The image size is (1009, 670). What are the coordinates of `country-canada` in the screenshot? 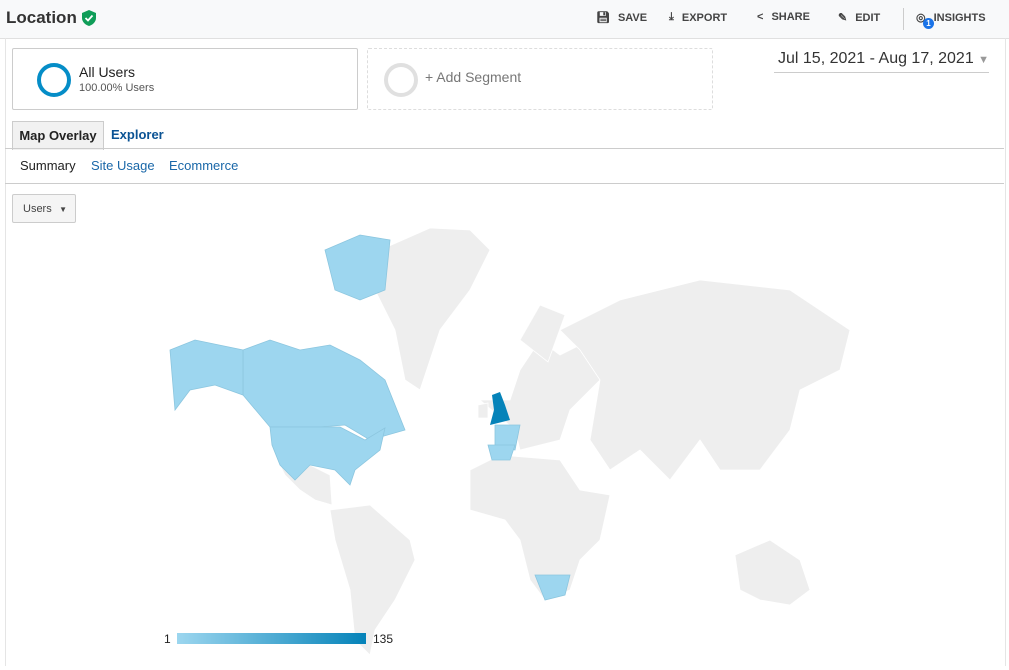 It's located at (324, 390).